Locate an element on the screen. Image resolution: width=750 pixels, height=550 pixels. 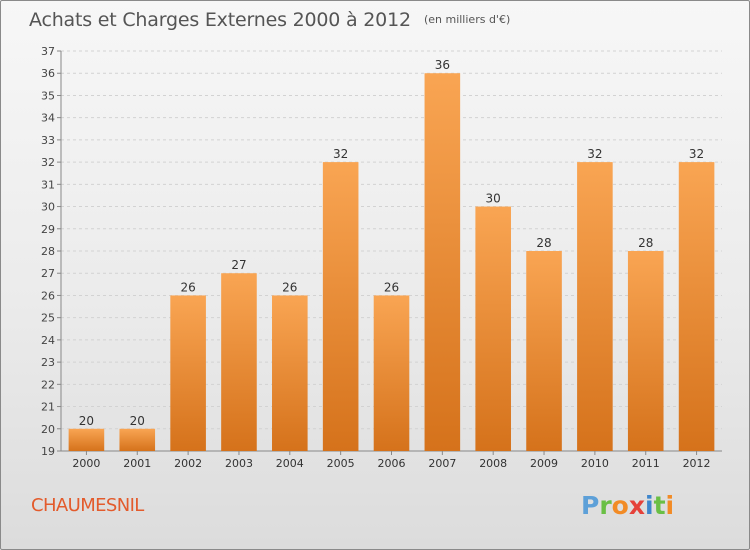
x-tick-label: 2005 is located at coordinates (341, 463).